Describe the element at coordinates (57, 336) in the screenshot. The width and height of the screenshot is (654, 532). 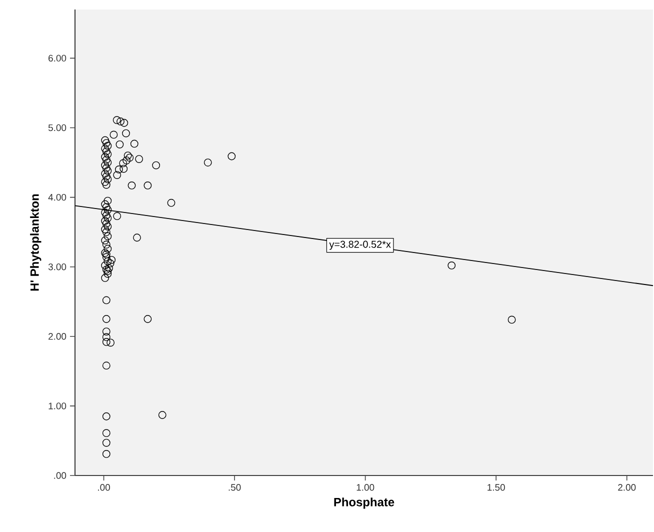
I see `y-tick-label: 2.00` at that location.